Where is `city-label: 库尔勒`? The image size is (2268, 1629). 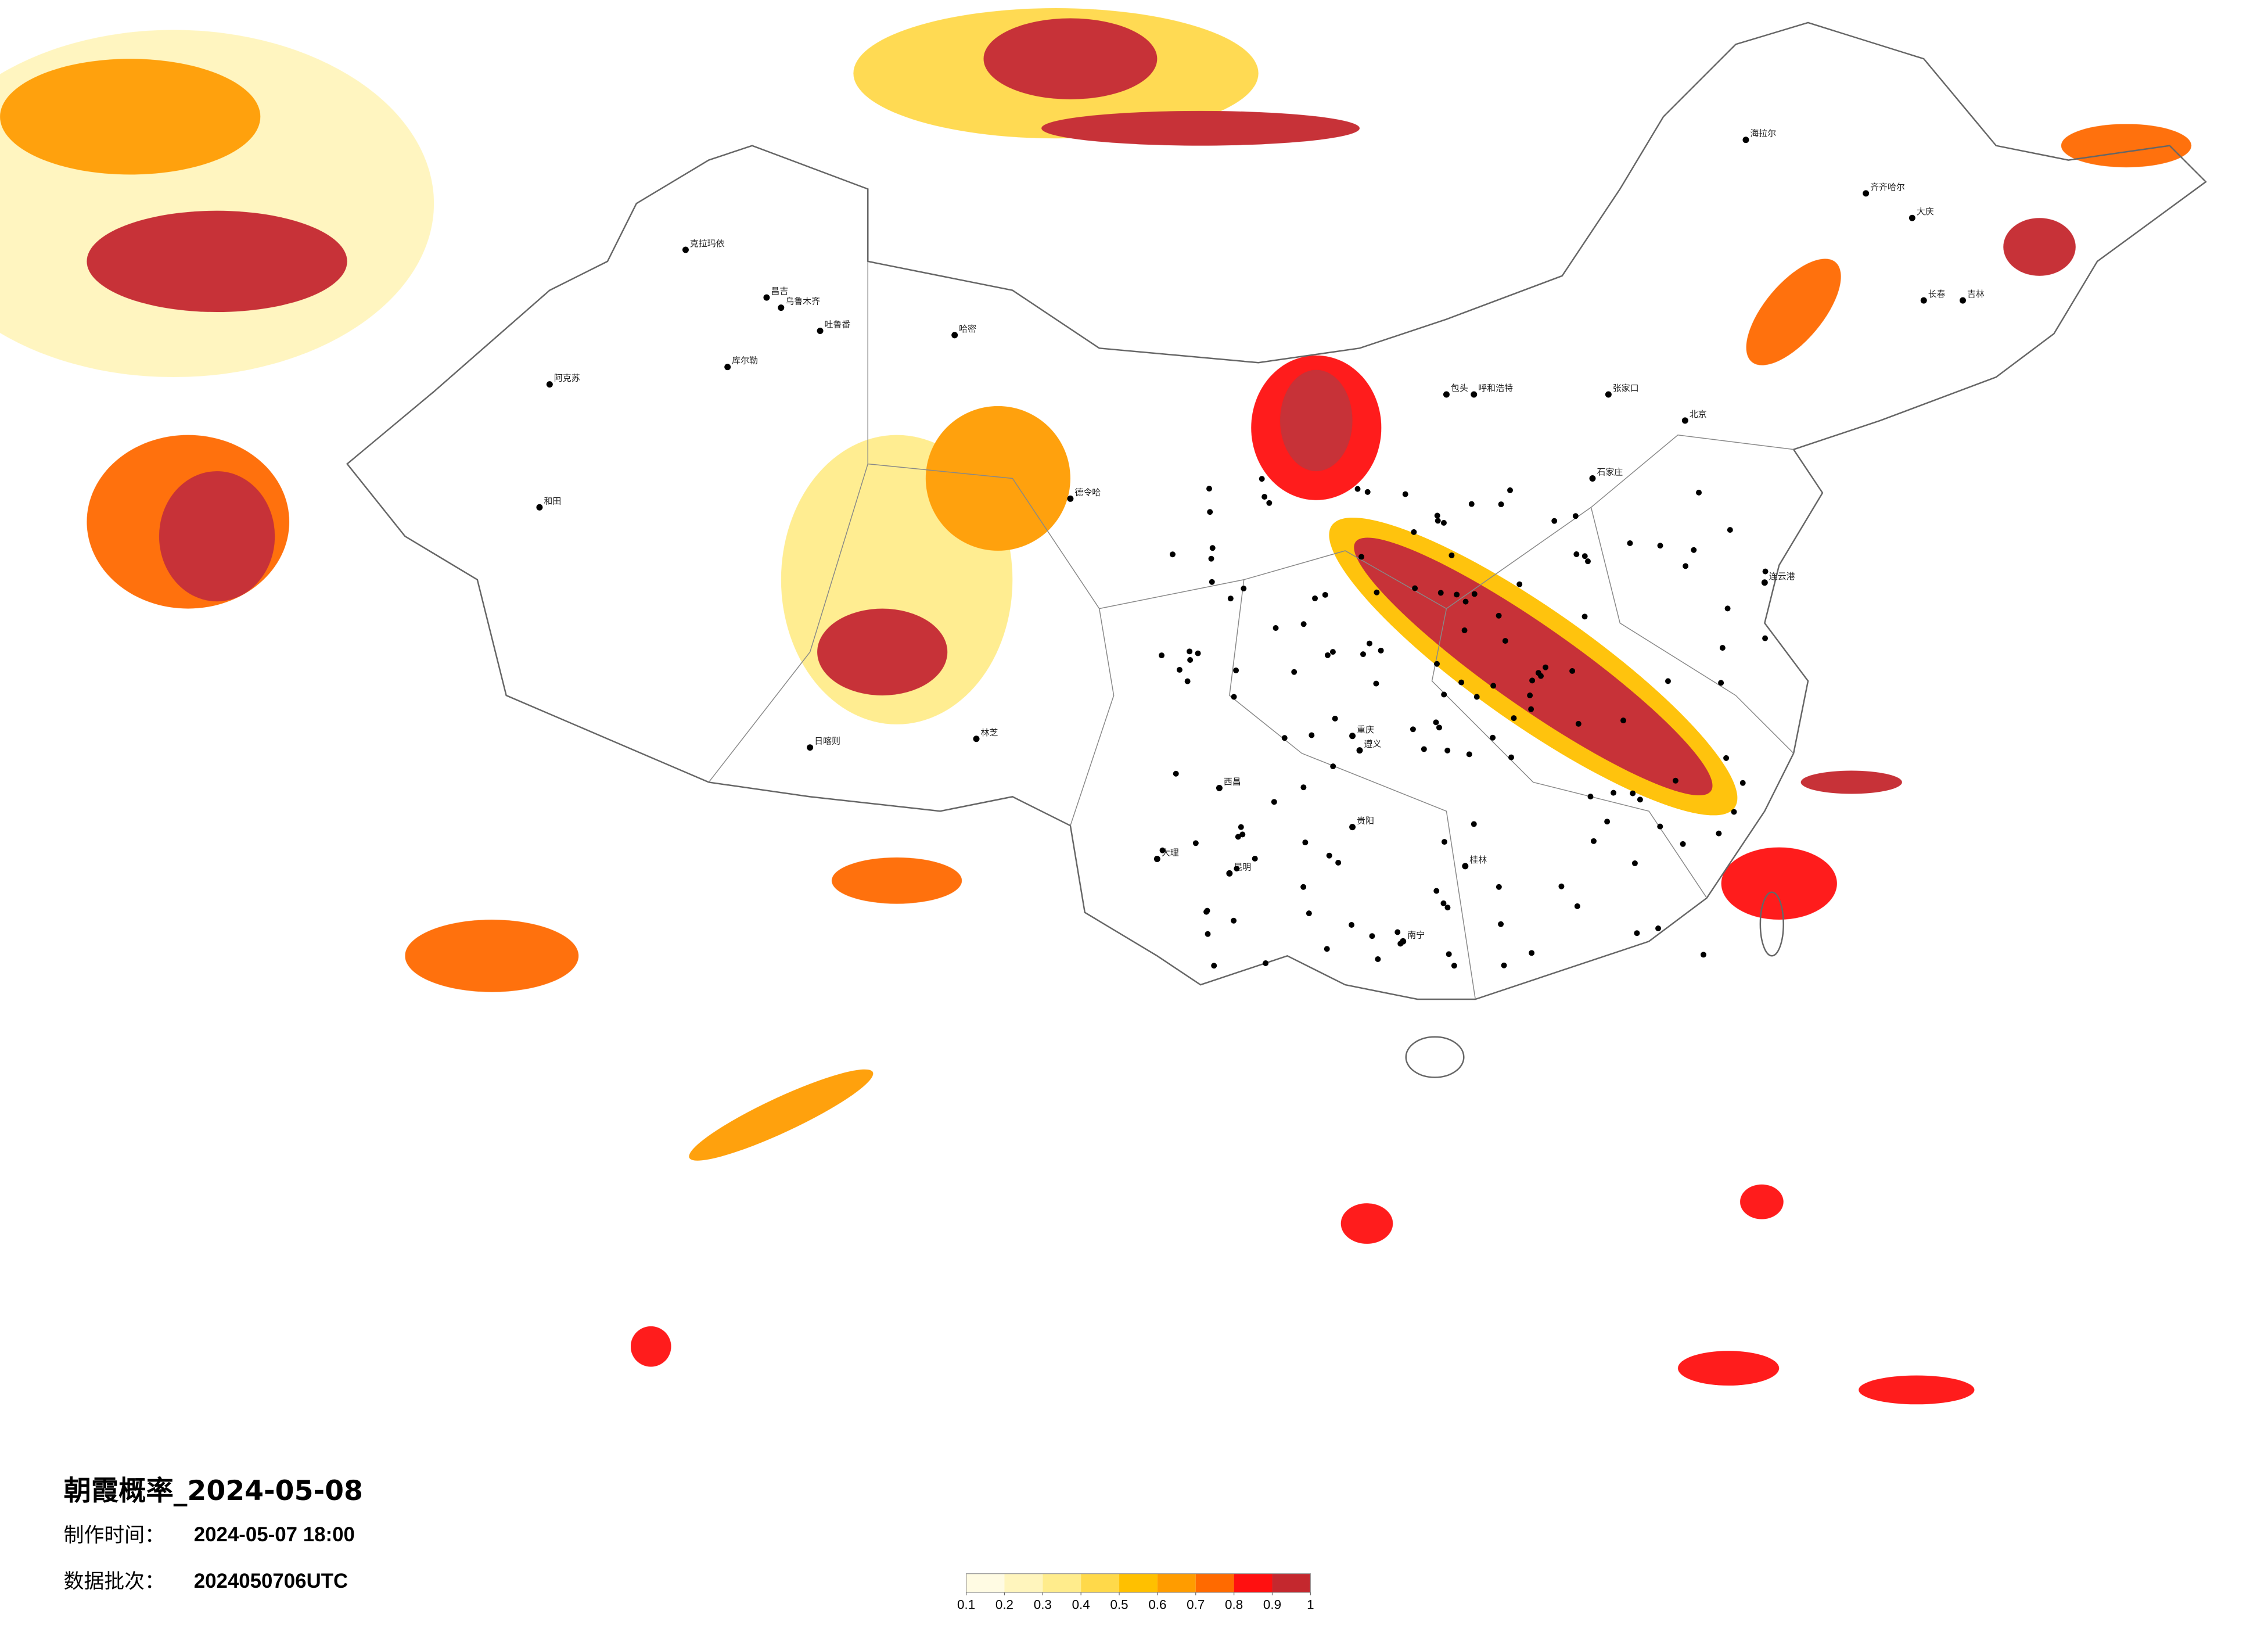 city-label: 库尔勒 is located at coordinates (745, 361).